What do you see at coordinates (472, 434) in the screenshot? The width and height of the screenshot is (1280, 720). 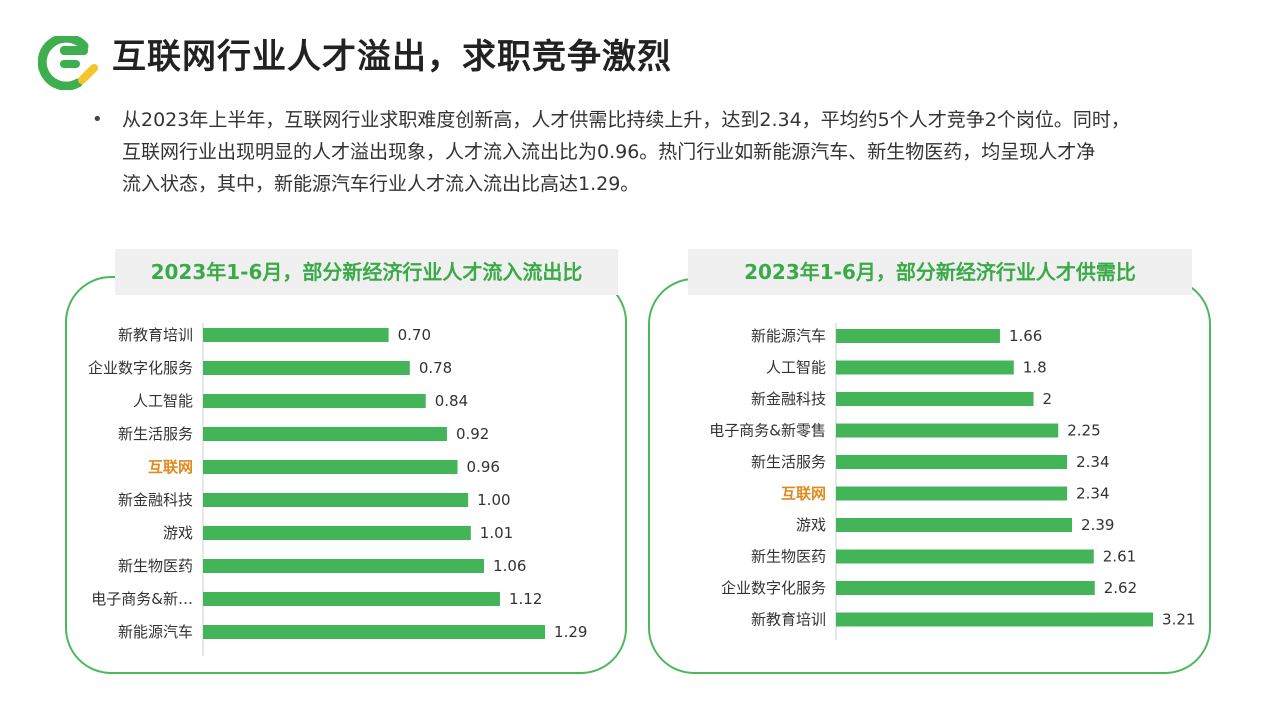 I see `value-label: 0.92` at bounding box center [472, 434].